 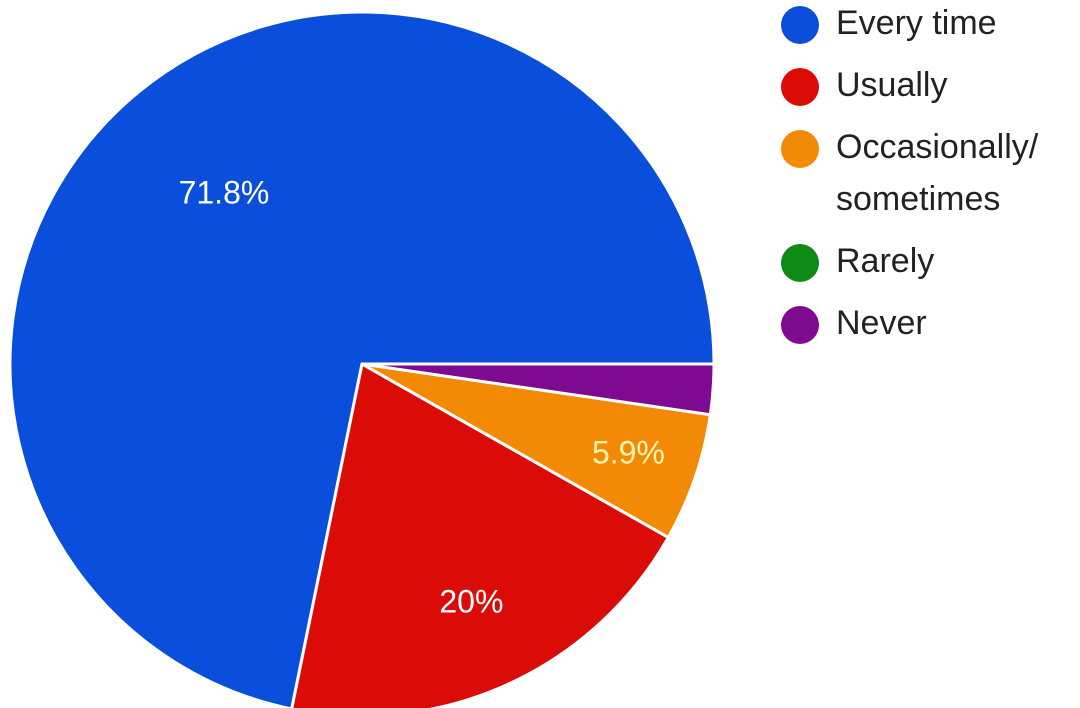 I want to click on legend-marker-occasionally-sometimes, so click(x=800, y=149).